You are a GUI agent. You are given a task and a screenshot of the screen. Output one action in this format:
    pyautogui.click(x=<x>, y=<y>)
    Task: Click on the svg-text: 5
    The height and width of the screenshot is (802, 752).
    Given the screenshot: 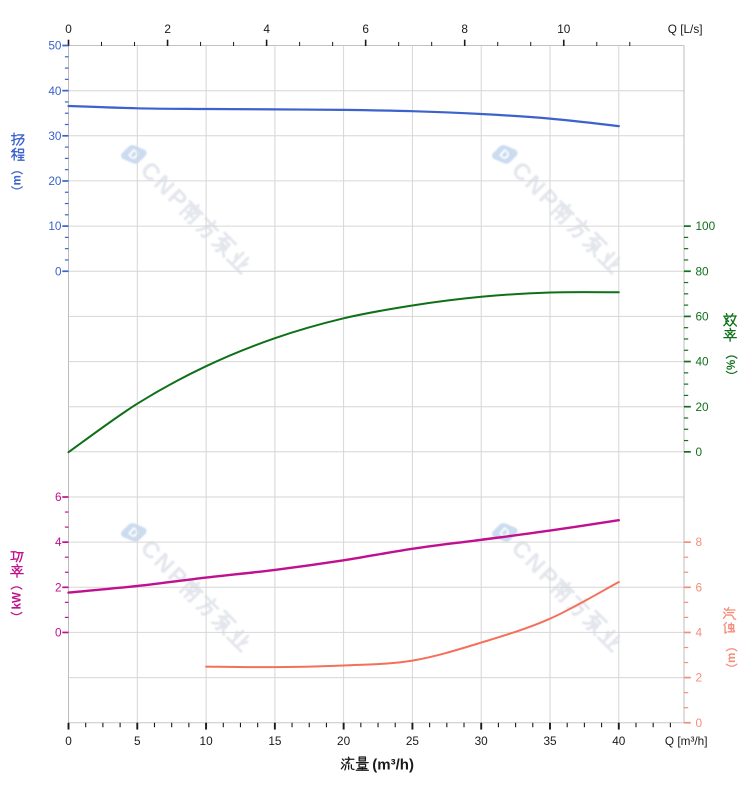 What is the action you would take?
    pyautogui.click(x=137, y=741)
    